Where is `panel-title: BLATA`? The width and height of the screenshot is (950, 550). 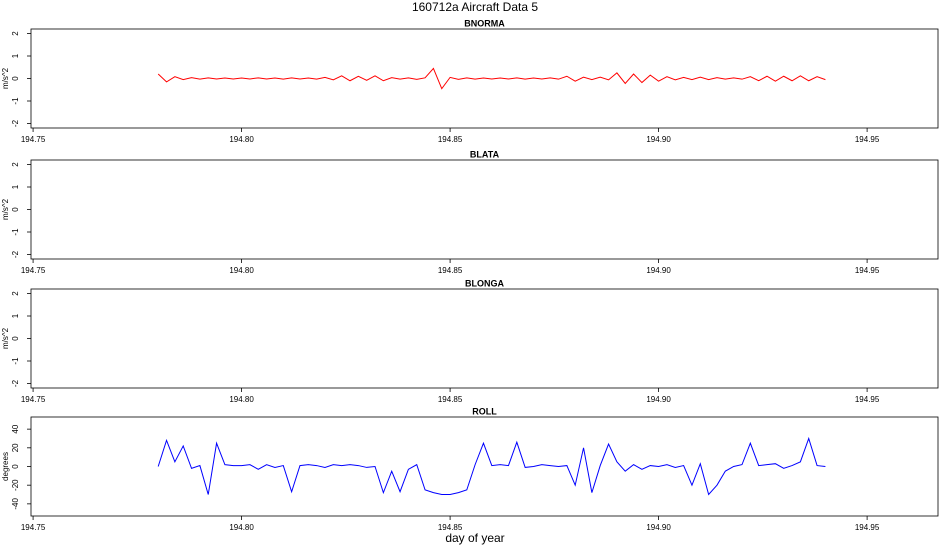 panel-title: BLATA is located at coordinates (485, 154).